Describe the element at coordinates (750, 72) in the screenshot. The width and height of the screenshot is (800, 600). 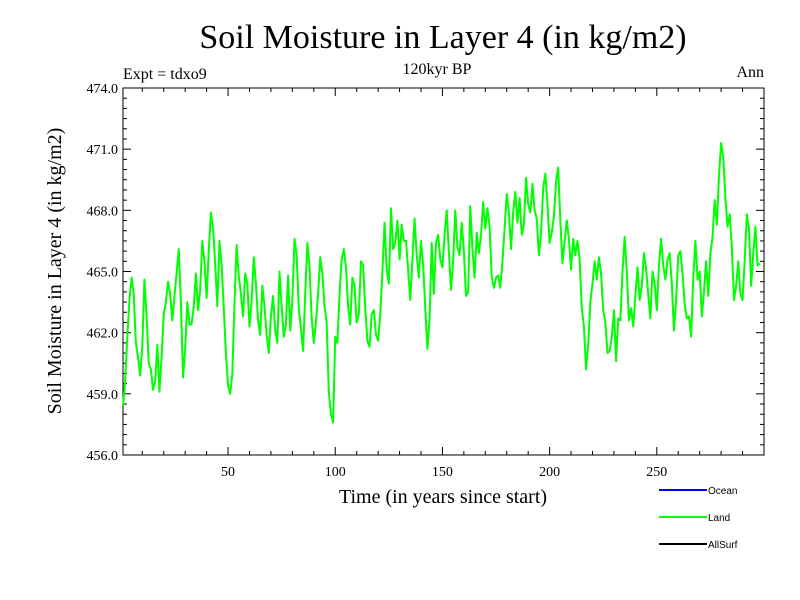
I see `season-label: Ann` at that location.